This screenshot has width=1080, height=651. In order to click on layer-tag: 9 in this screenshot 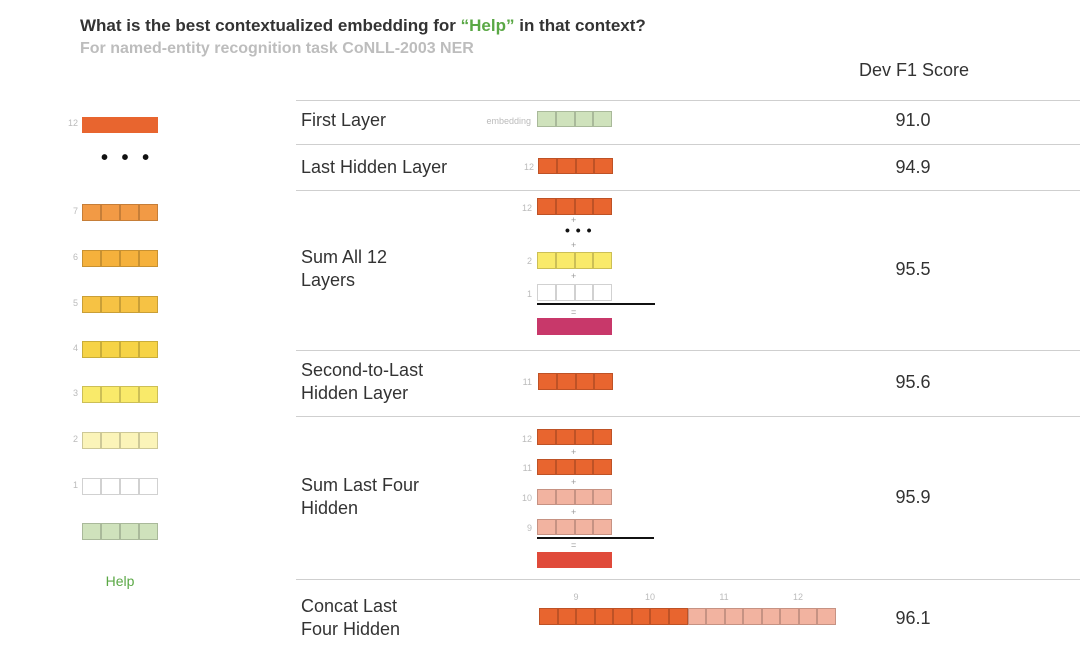, I will do `click(529, 528)`.